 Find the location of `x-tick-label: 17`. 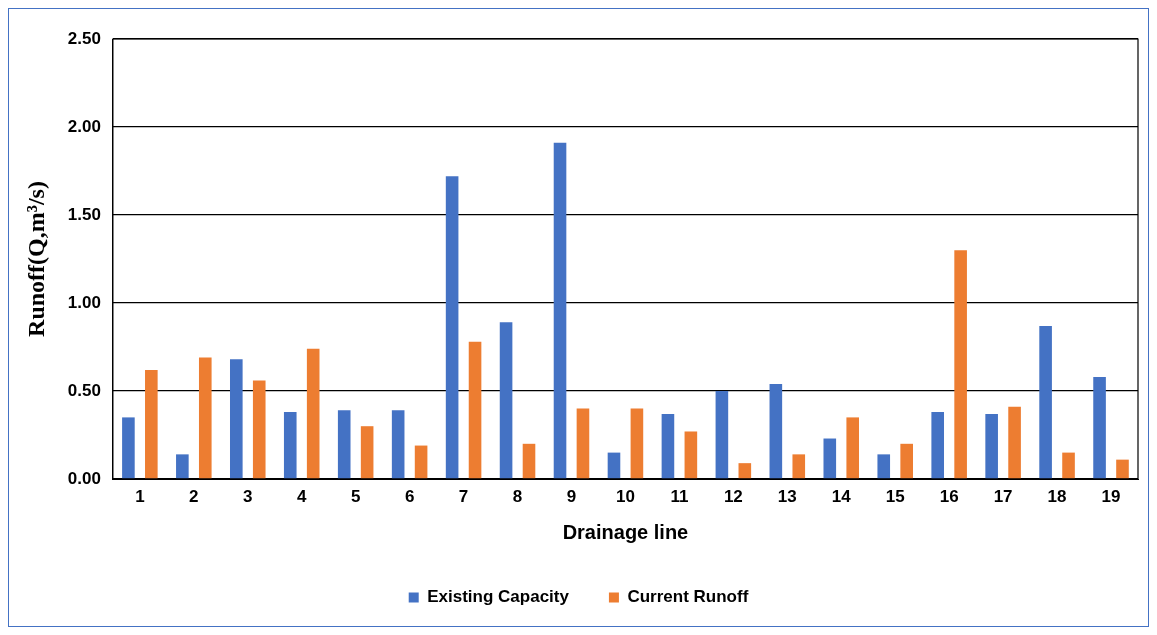

x-tick-label: 17 is located at coordinates (1003, 497).